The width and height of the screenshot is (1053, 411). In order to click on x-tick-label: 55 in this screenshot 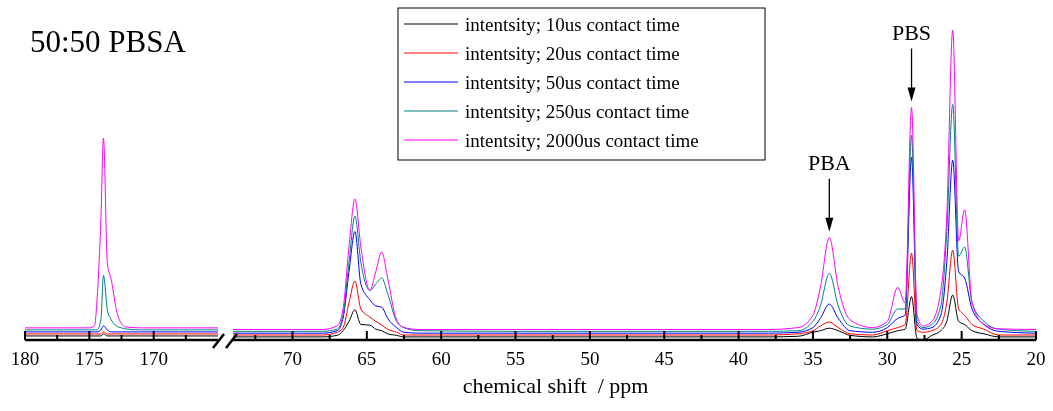, I will do `click(516, 358)`.